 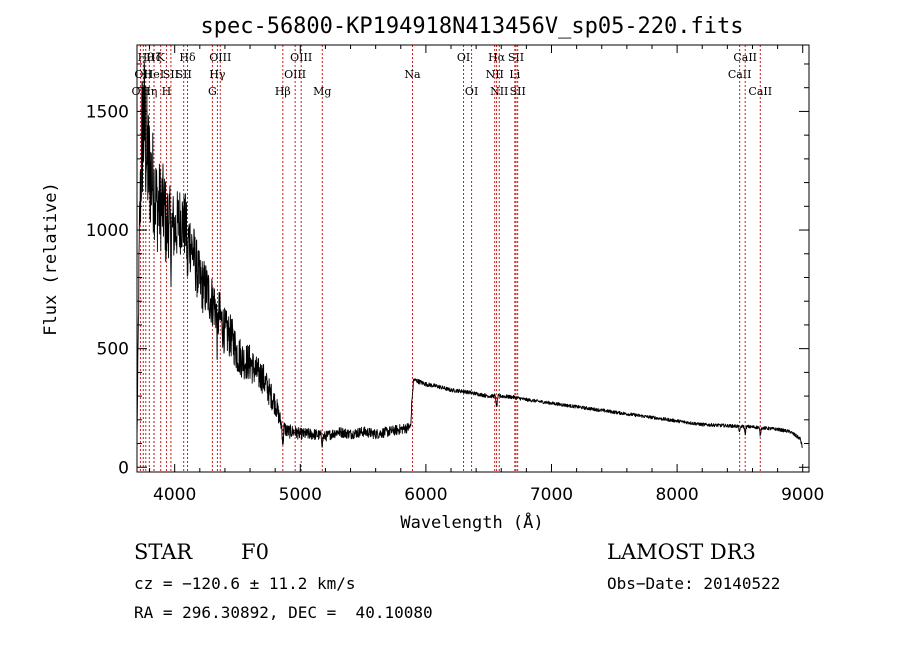 What do you see at coordinates (245, 583) in the screenshot?
I see `redshift-value: cz = −120.6 ± 11.2 km/s` at bounding box center [245, 583].